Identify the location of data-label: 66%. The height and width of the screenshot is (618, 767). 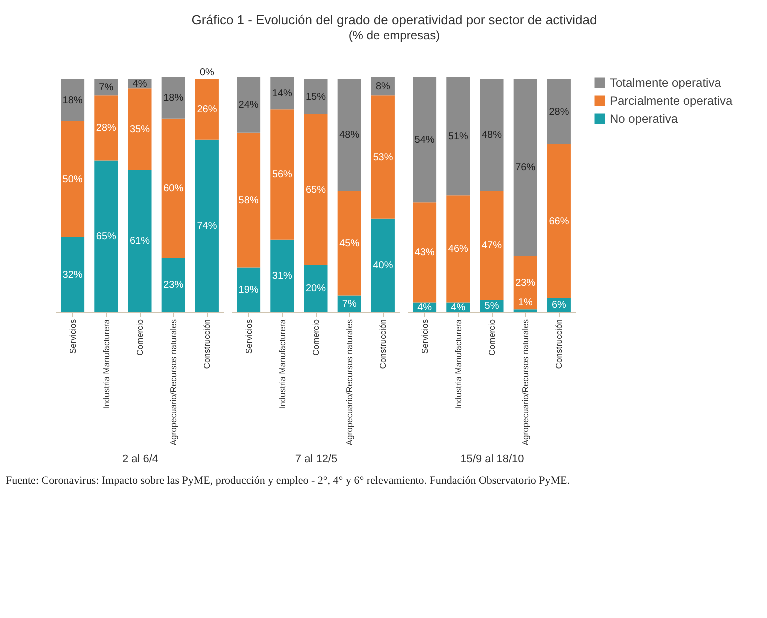
(559, 222).